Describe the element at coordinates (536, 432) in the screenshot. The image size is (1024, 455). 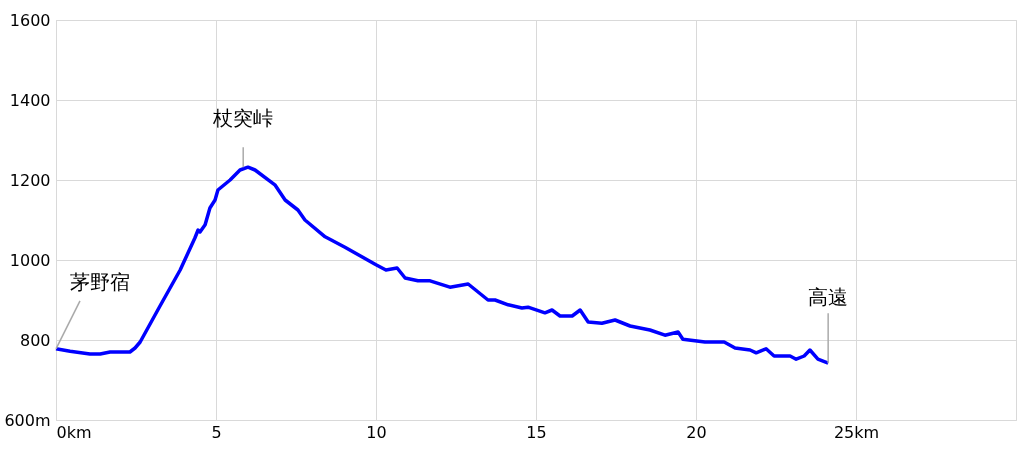
I see `x-tick-label: 15` at that location.